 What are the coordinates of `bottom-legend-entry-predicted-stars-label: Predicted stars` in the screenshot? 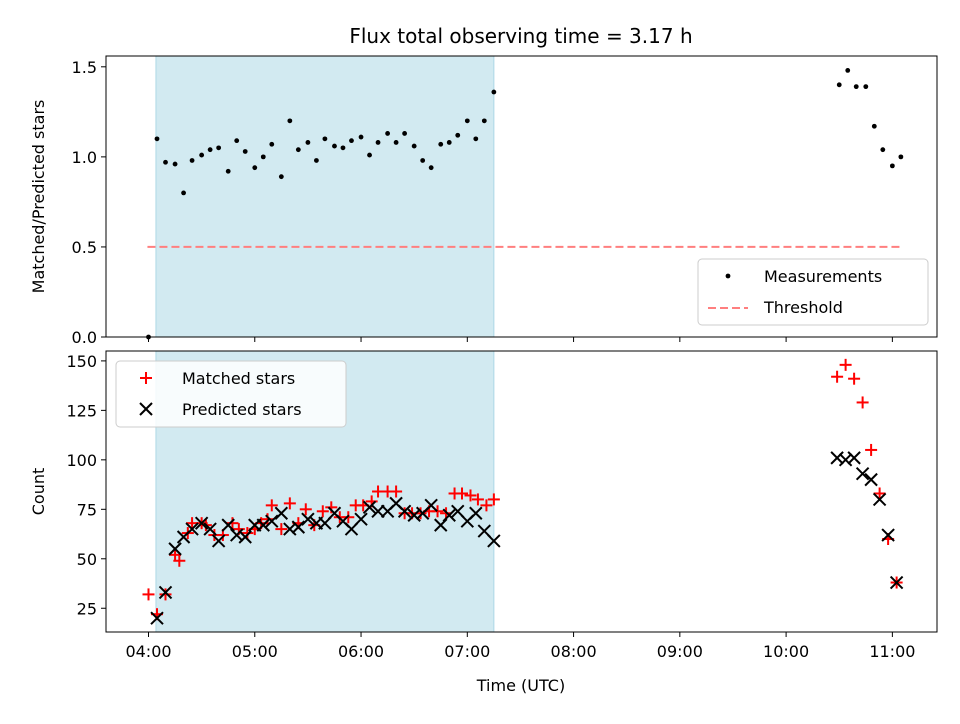 It's located at (242, 409).